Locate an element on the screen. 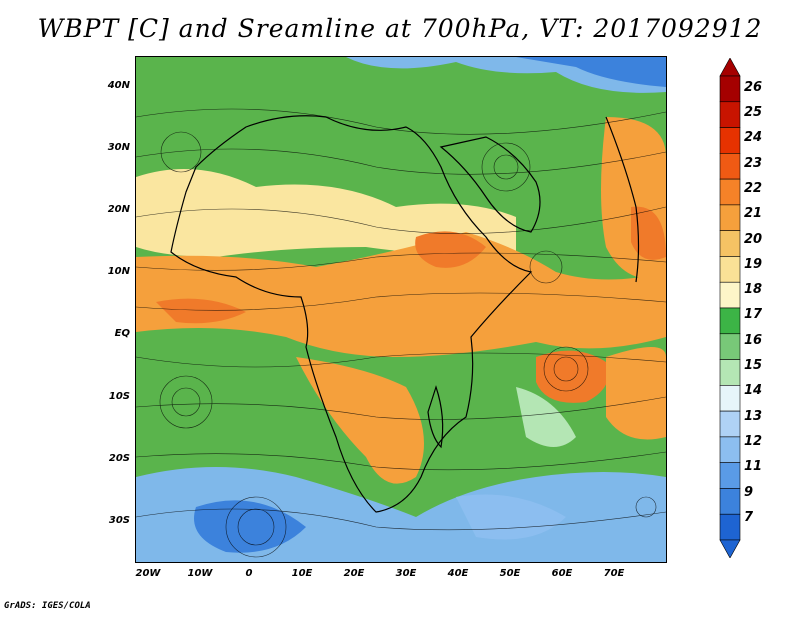  field-southern-africa-warm is located at coordinates (360, 420).